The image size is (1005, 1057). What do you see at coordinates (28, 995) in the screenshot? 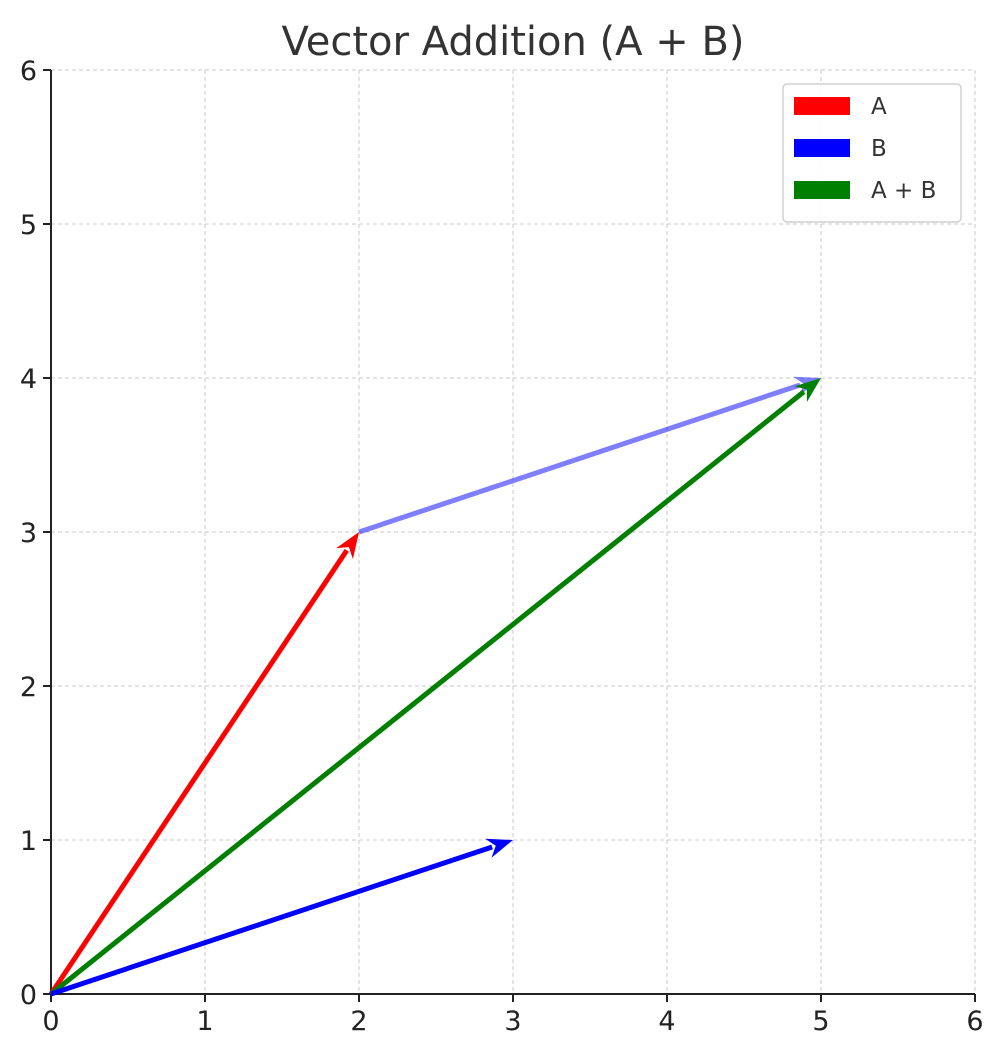
I see `y-tick-label-0: 0` at bounding box center [28, 995].